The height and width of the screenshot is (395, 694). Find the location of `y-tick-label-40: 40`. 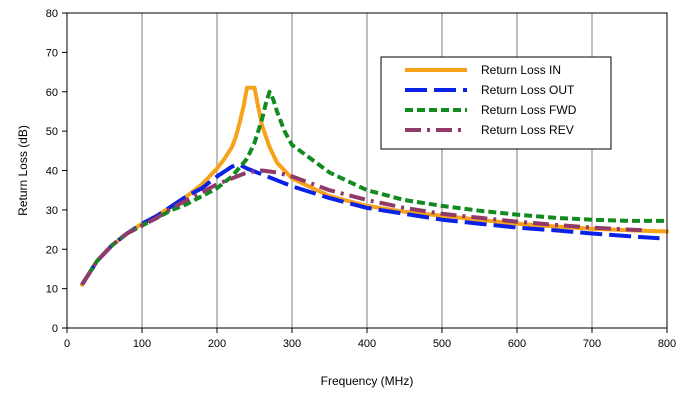

y-tick-label-40: 40 is located at coordinates (52, 172).